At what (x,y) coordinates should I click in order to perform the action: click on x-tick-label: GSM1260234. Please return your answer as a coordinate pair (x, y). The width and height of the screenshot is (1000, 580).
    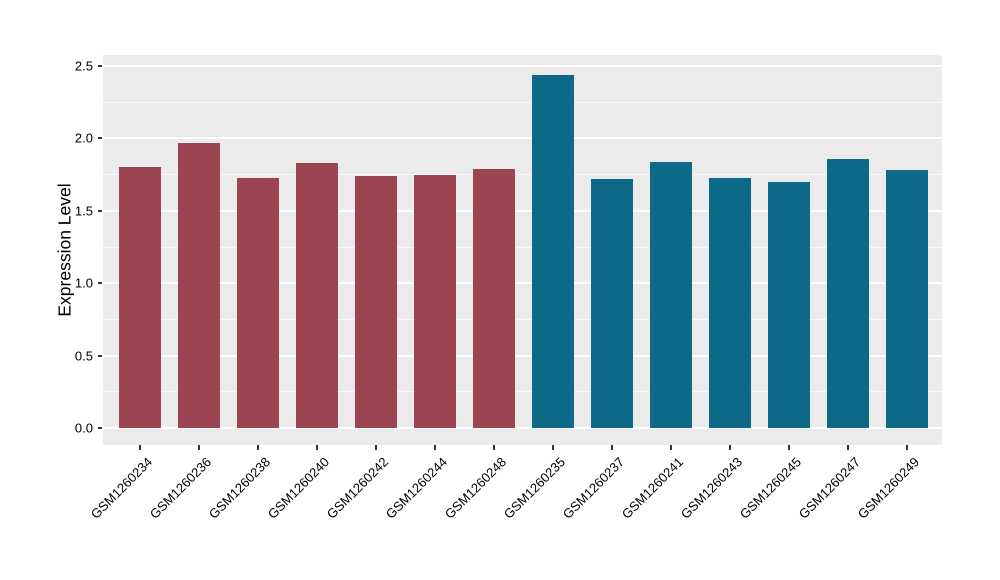
    Looking at the image, I should click on (121, 488).